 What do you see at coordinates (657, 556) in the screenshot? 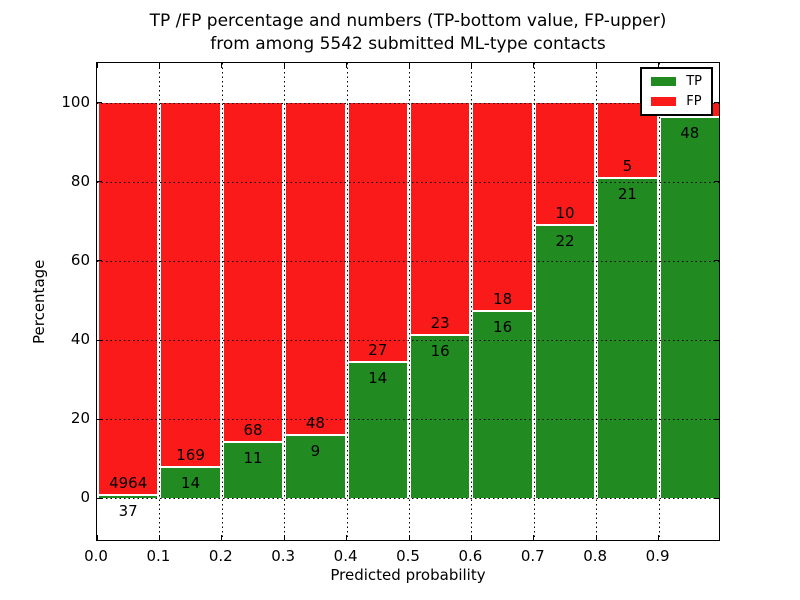
I see `x-tick-label: 0.9` at bounding box center [657, 556].